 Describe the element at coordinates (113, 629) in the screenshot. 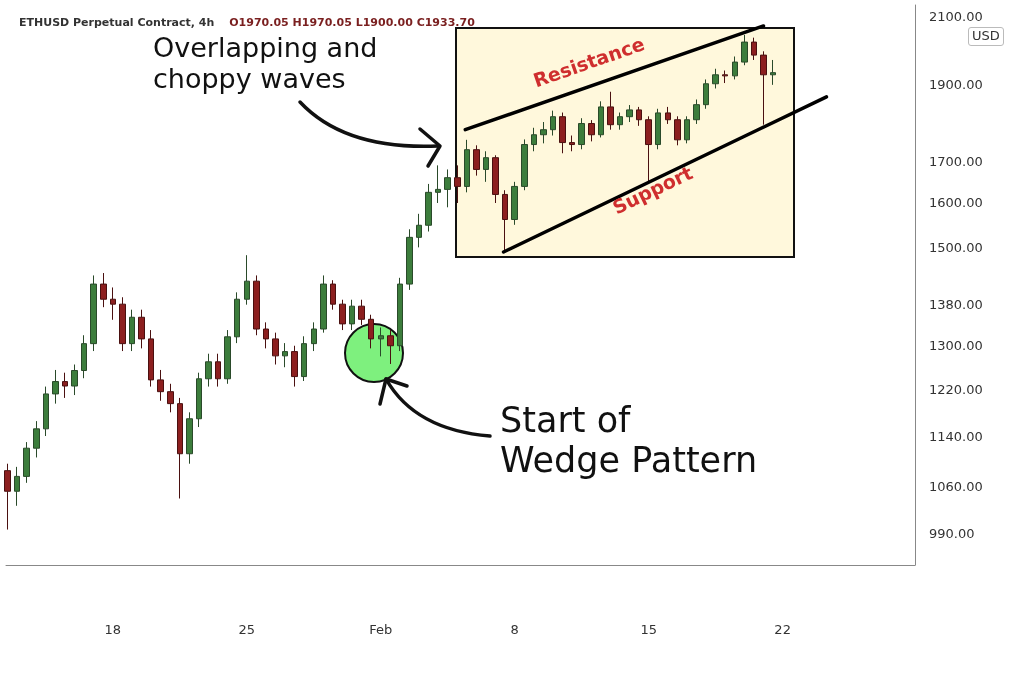

I see `x-tick-label: 18` at that location.